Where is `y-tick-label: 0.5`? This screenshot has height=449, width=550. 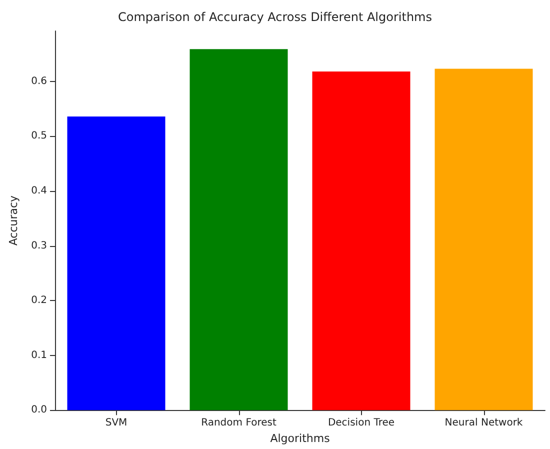 y-tick-label: 0.5 is located at coordinates (39, 136).